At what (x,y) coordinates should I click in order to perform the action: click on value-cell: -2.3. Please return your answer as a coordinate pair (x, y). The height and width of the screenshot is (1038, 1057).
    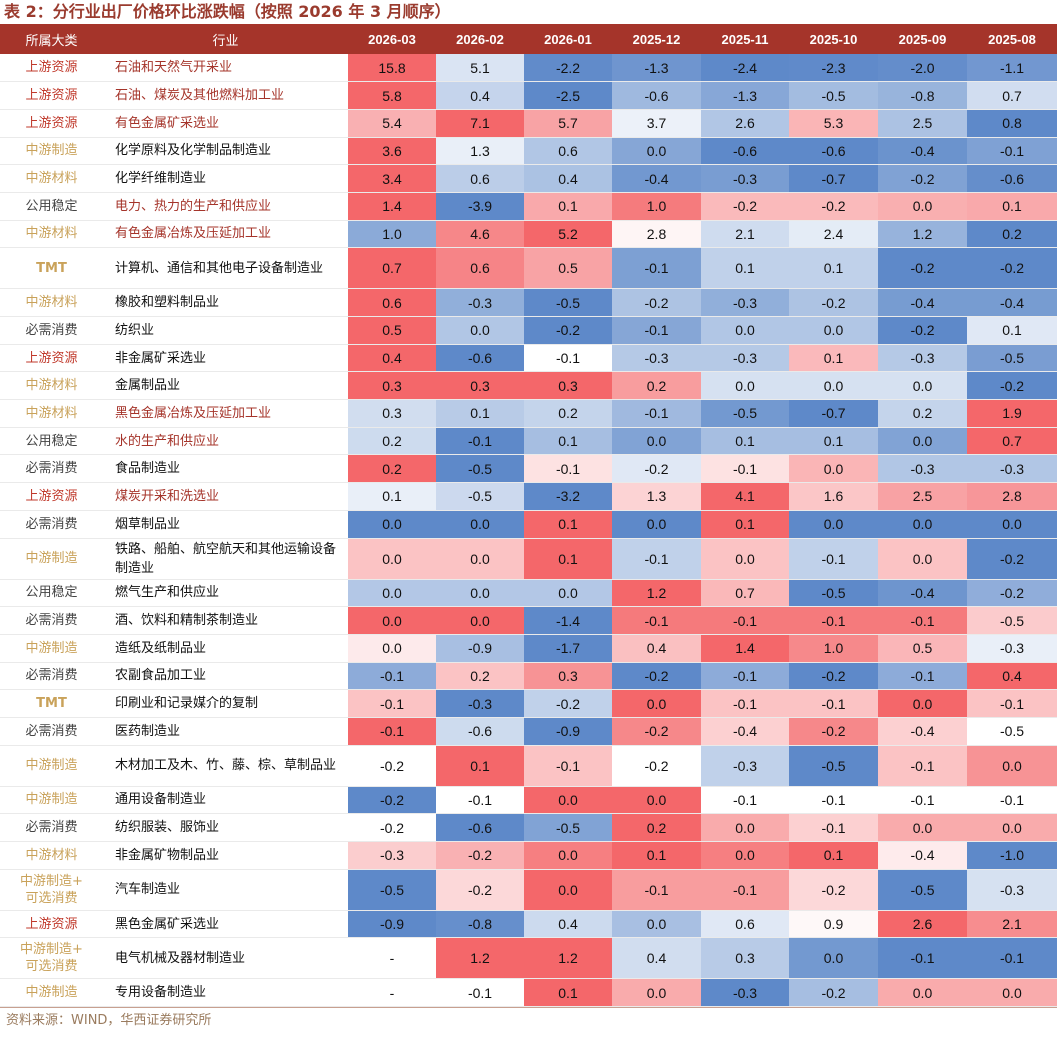
    Looking at the image, I should click on (833, 68).